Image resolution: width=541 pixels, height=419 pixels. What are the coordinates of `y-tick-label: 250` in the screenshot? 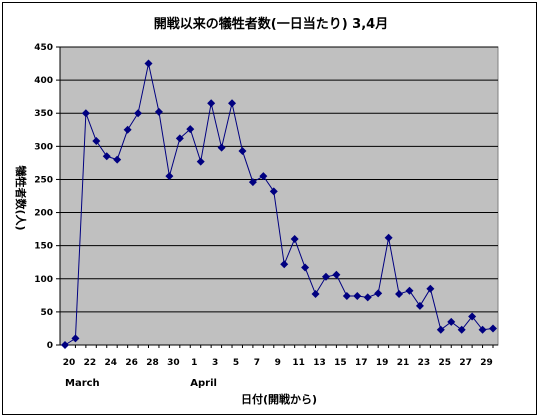 It's located at (43, 180).